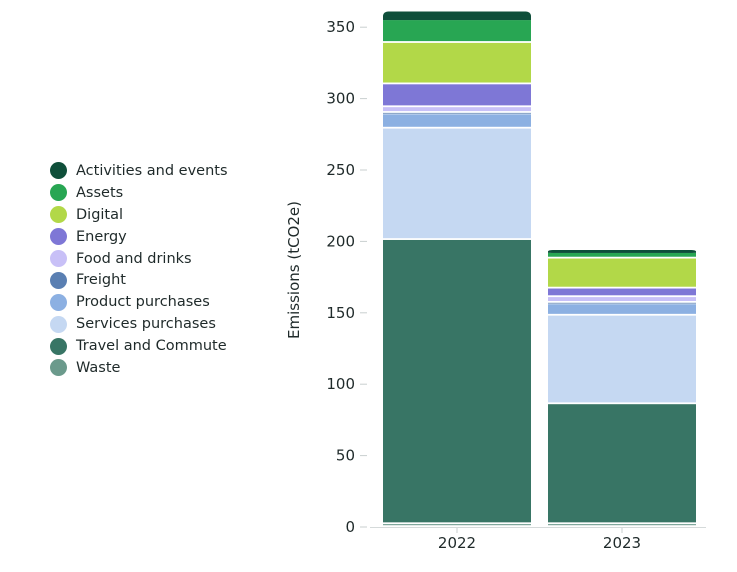 The width and height of the screenshot is (737, 572). Describe the element at coordinates (340, 313) in the screenshot. I see `y-tick-label: 150` at that location.